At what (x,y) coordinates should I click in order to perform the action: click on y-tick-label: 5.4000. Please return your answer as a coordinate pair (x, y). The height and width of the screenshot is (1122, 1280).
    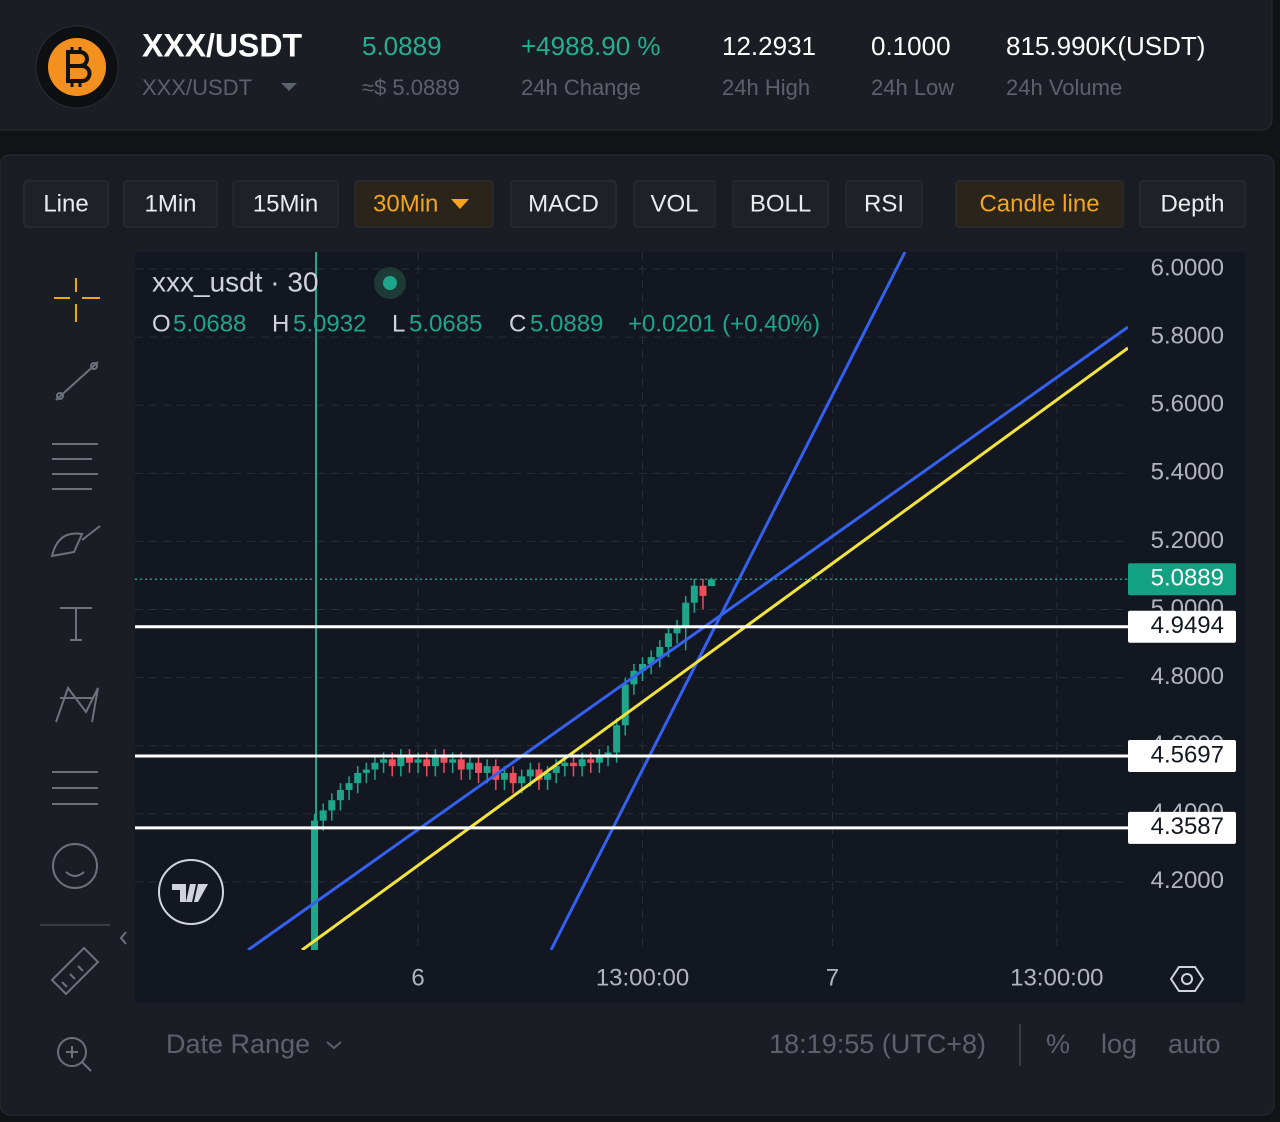
    Looking at the image, I should click on (1187, 472).